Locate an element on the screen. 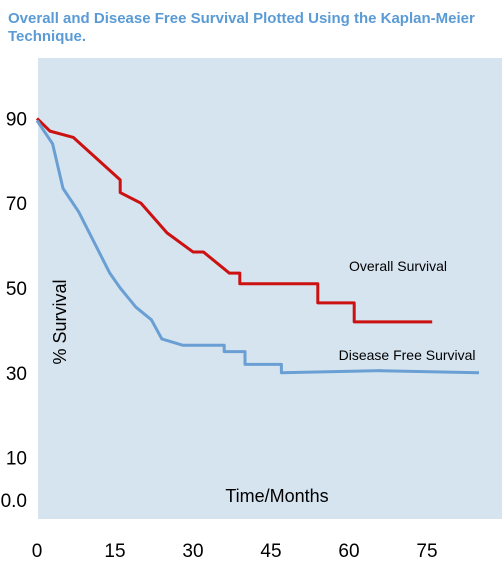  x-tick-label: 0 is located at coordinates (37, 551).